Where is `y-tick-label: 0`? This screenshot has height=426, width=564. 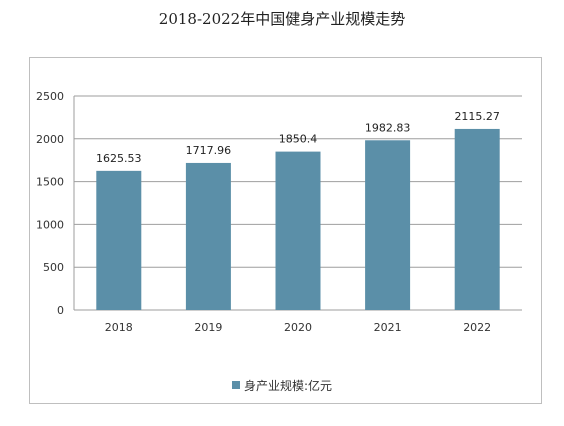
y-tick-label: 0 is located at coordinates (60, 310).